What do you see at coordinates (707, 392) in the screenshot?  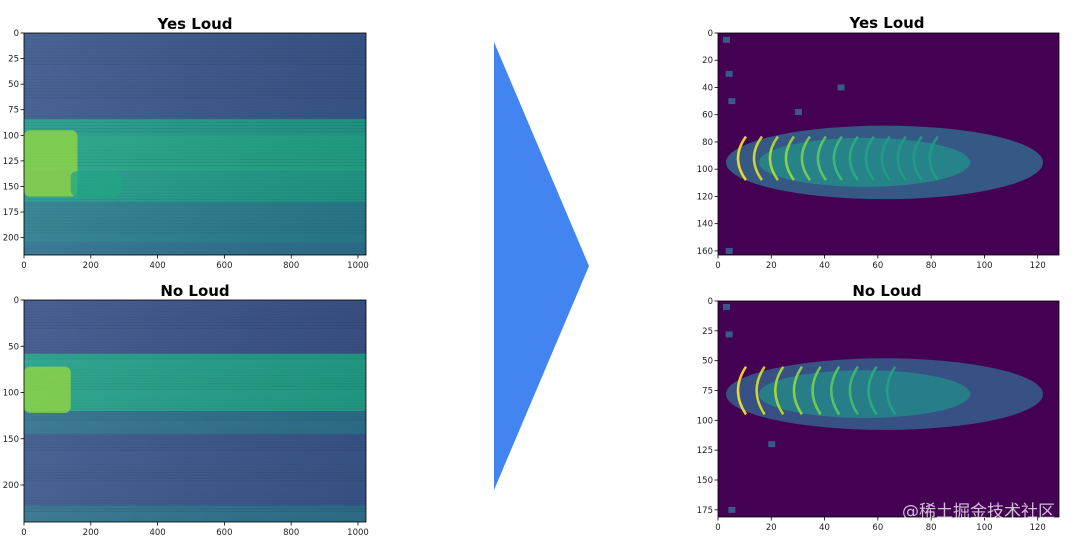 I see `y-tick-label: 75` at bounding box center [707, 392].